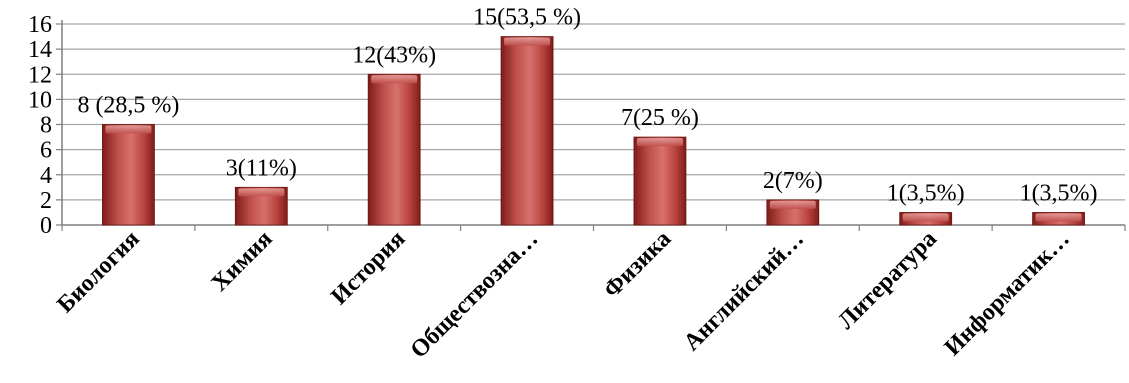  Describe the element at coordinates (793, 181) in the screenshot. I see `data-label: 2(7%)` at that location.